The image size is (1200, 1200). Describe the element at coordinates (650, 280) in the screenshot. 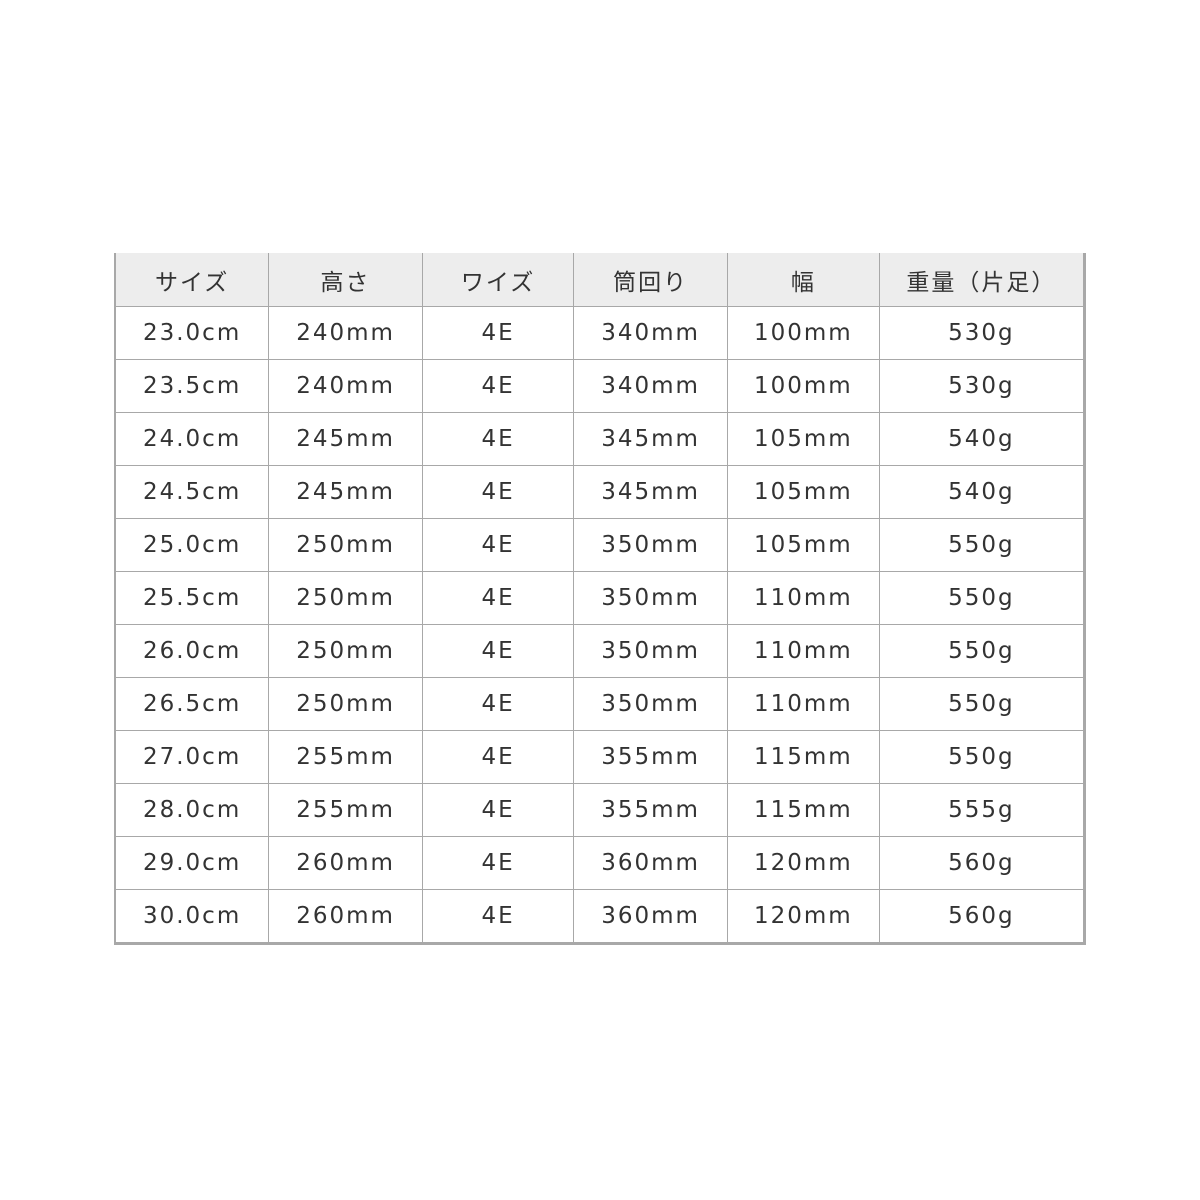

I see `column-header: 筒回り` at that location.